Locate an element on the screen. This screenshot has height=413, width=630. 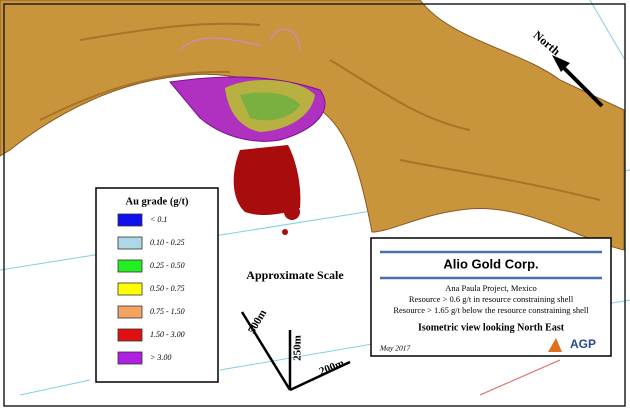
legend-title: Au grade (g/t) is located at coordinates (157, 201).